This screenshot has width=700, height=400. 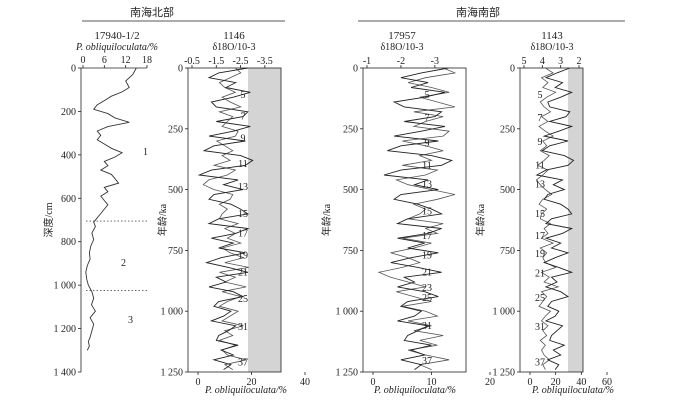 What do you see at coordinates (418, 218) in the screenshot?
I see `series-line-17957-d18o` at bounding box center [418, 218].